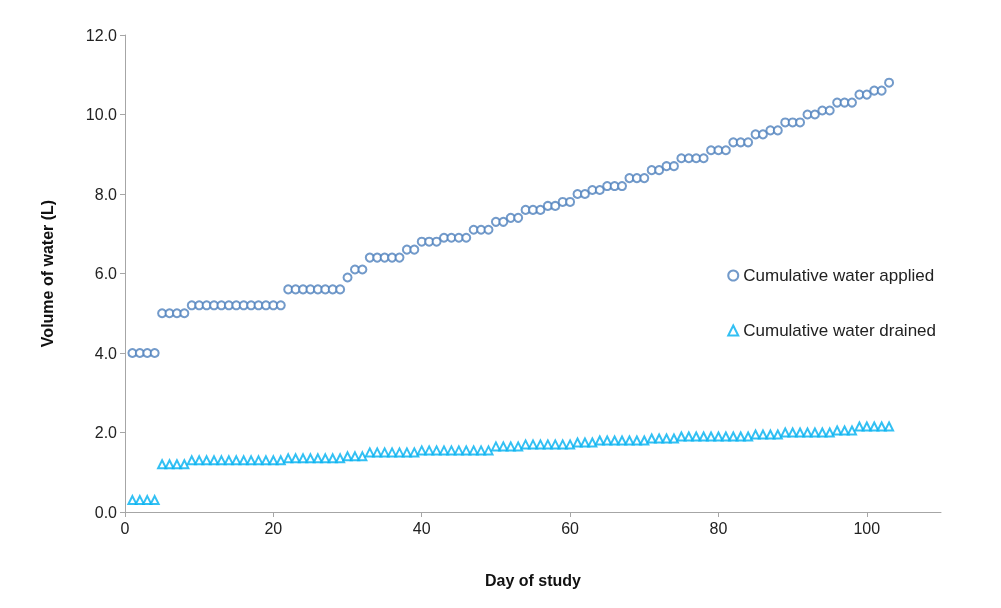  Describe the element at coordinates (106, 194) in the screenshot. I see `y-tick-label: 8.0` at that location.